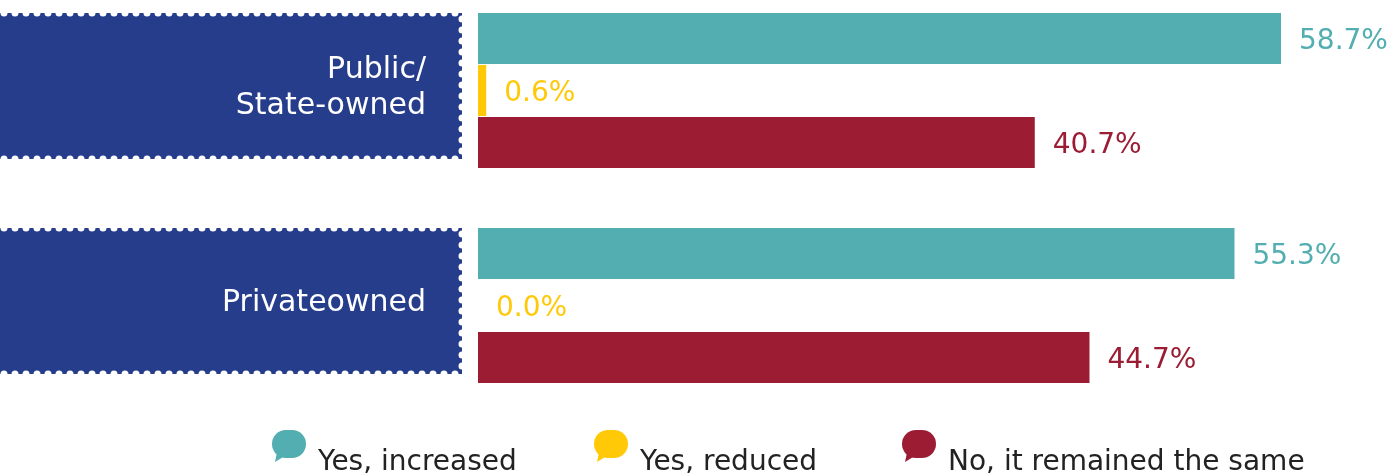 The image size is (1397, 475). I want to click on data-label: 58.7%, so click(1343, 39).